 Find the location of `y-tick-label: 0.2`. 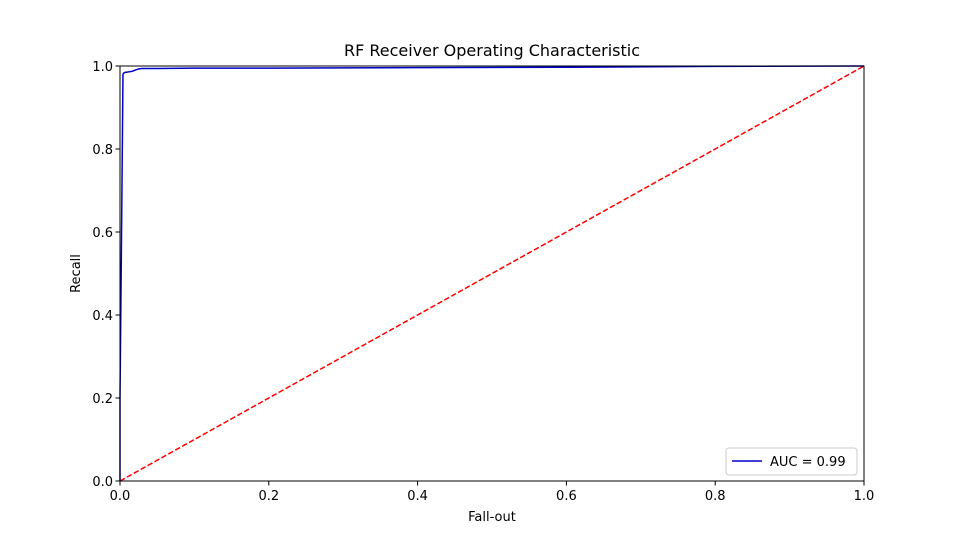

y-tick-label: 0.2 is located at coordinates (102, 399).